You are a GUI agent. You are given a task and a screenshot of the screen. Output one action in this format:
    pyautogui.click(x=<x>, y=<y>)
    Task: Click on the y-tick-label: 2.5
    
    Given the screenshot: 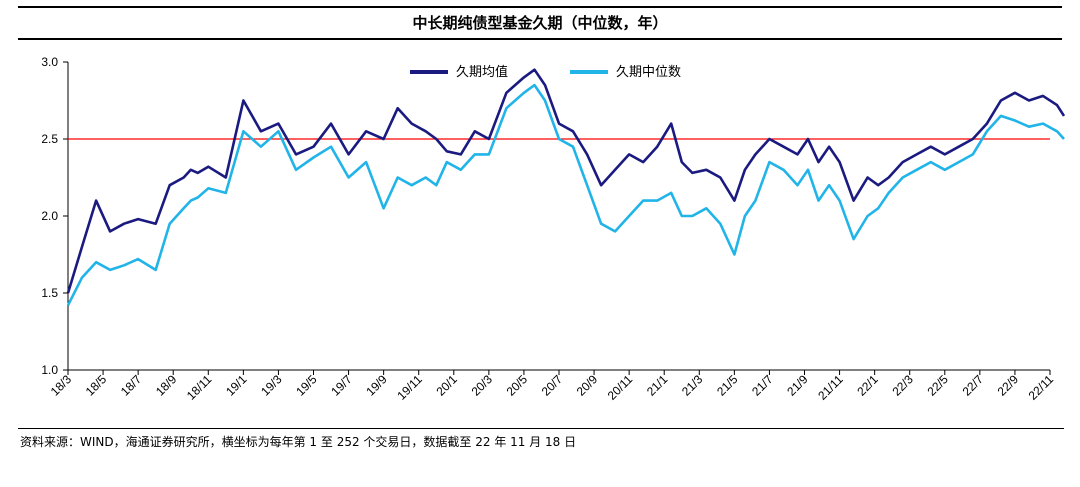 What is the action you would take?
    pyautogui.click(x=49, y=139)
    